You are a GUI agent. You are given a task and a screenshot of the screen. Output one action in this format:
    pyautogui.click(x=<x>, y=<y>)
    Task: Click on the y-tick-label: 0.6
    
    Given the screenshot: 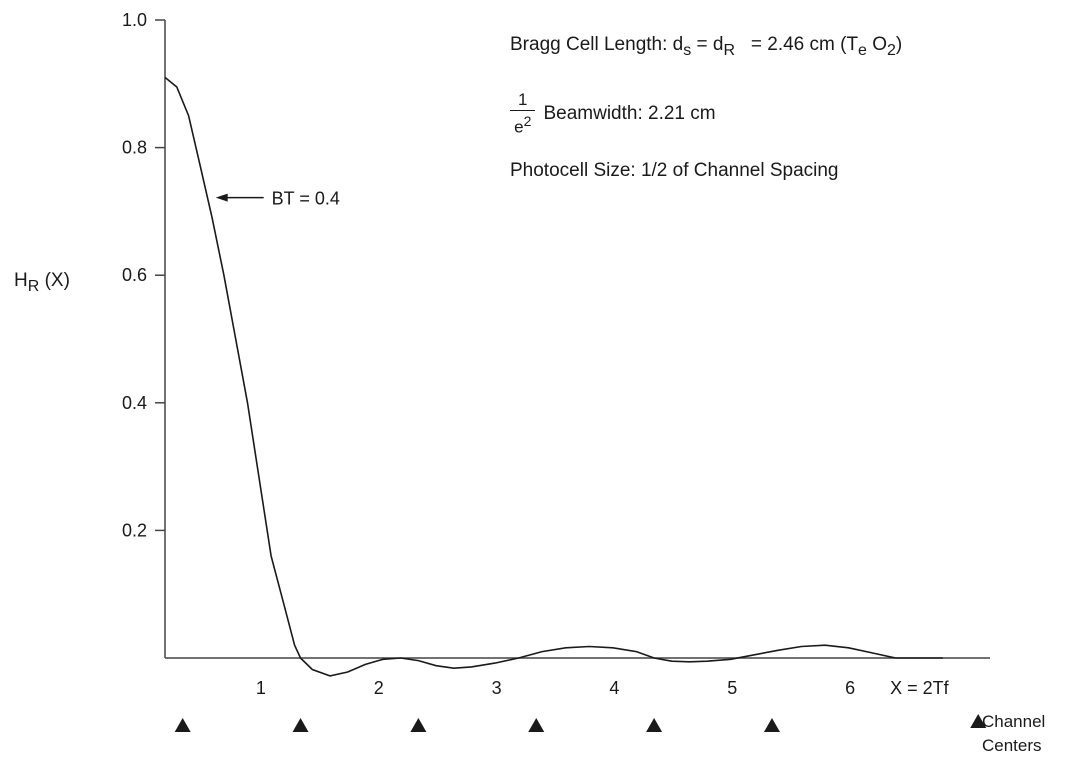 What is the action you would take?
    pyautogui.click(x=134, y=275)
    